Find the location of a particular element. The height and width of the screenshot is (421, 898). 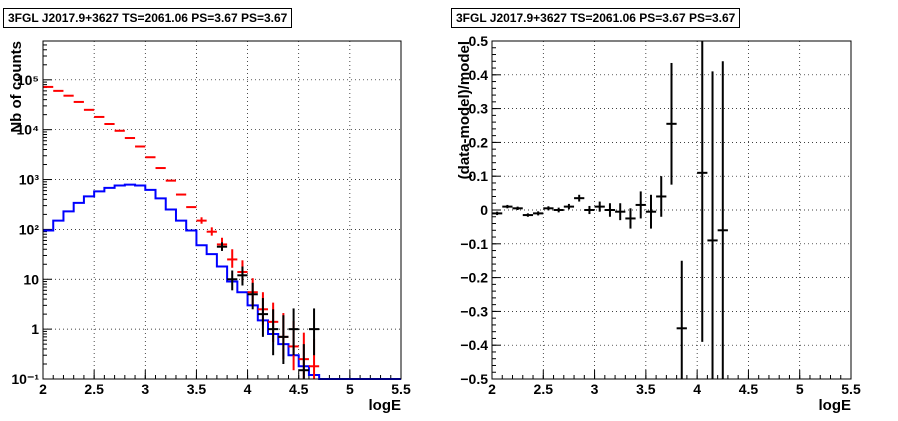

y-tick-label: −0.5 is located at coordinates (474, 379).